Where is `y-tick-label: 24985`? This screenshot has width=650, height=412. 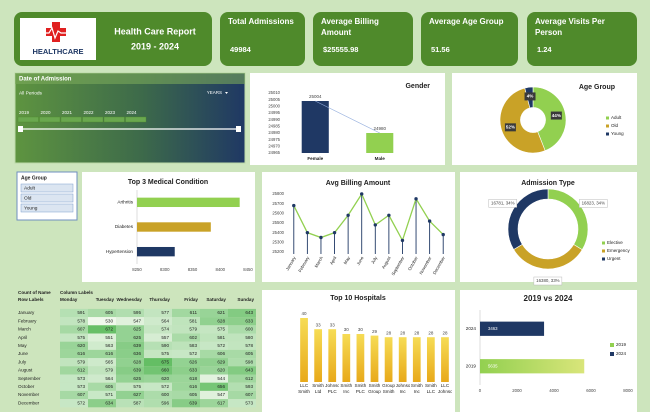
y-tick-label: 24985 is located at coordinates (274, 125).